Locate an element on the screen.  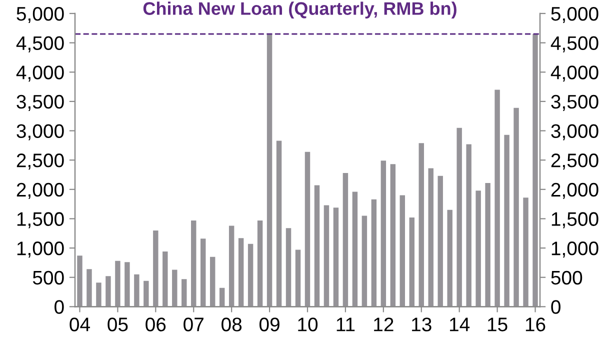
x-tick-label: 16 is located at coordinates (536, 325).